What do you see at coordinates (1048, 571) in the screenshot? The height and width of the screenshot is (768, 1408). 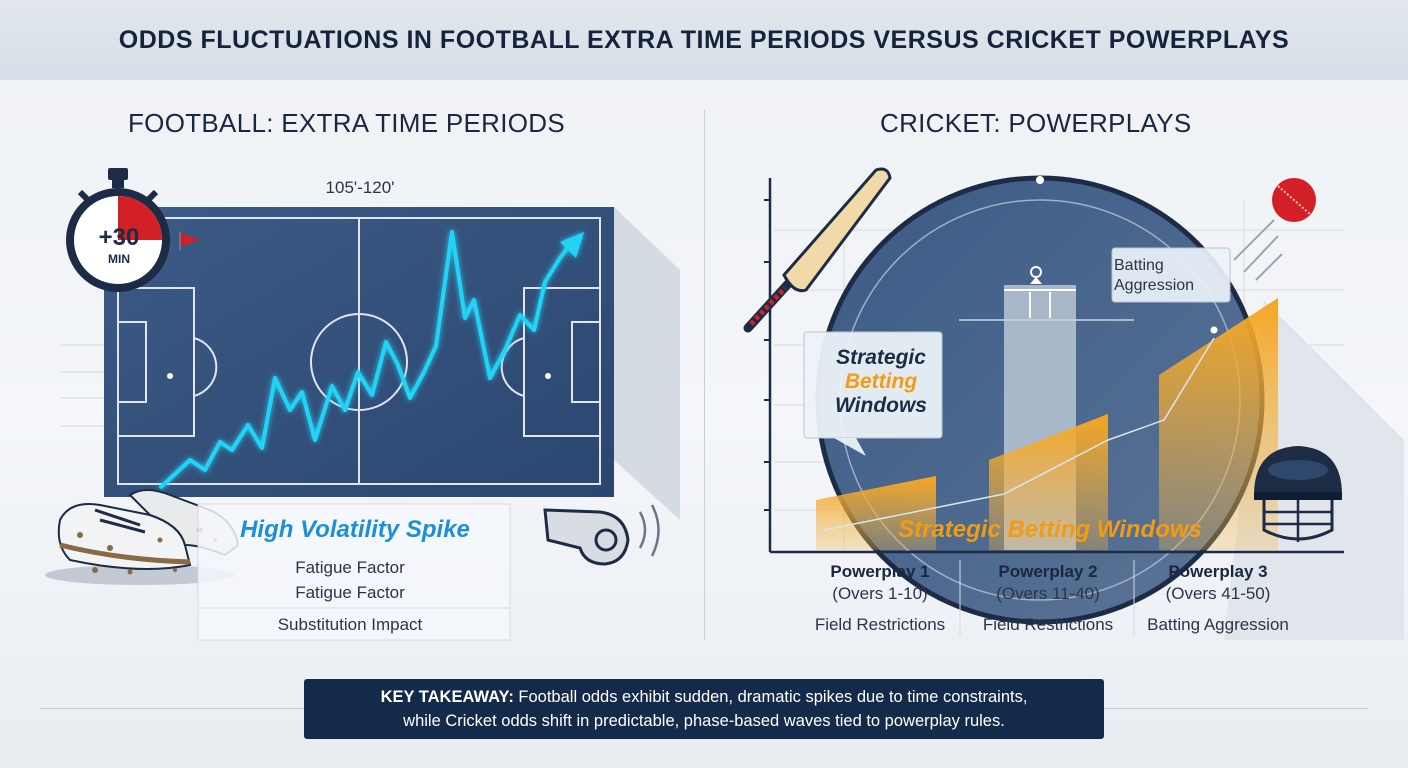 I see `powerplay-2-name: Powerplay 2` at bounding box center [1048, 571].